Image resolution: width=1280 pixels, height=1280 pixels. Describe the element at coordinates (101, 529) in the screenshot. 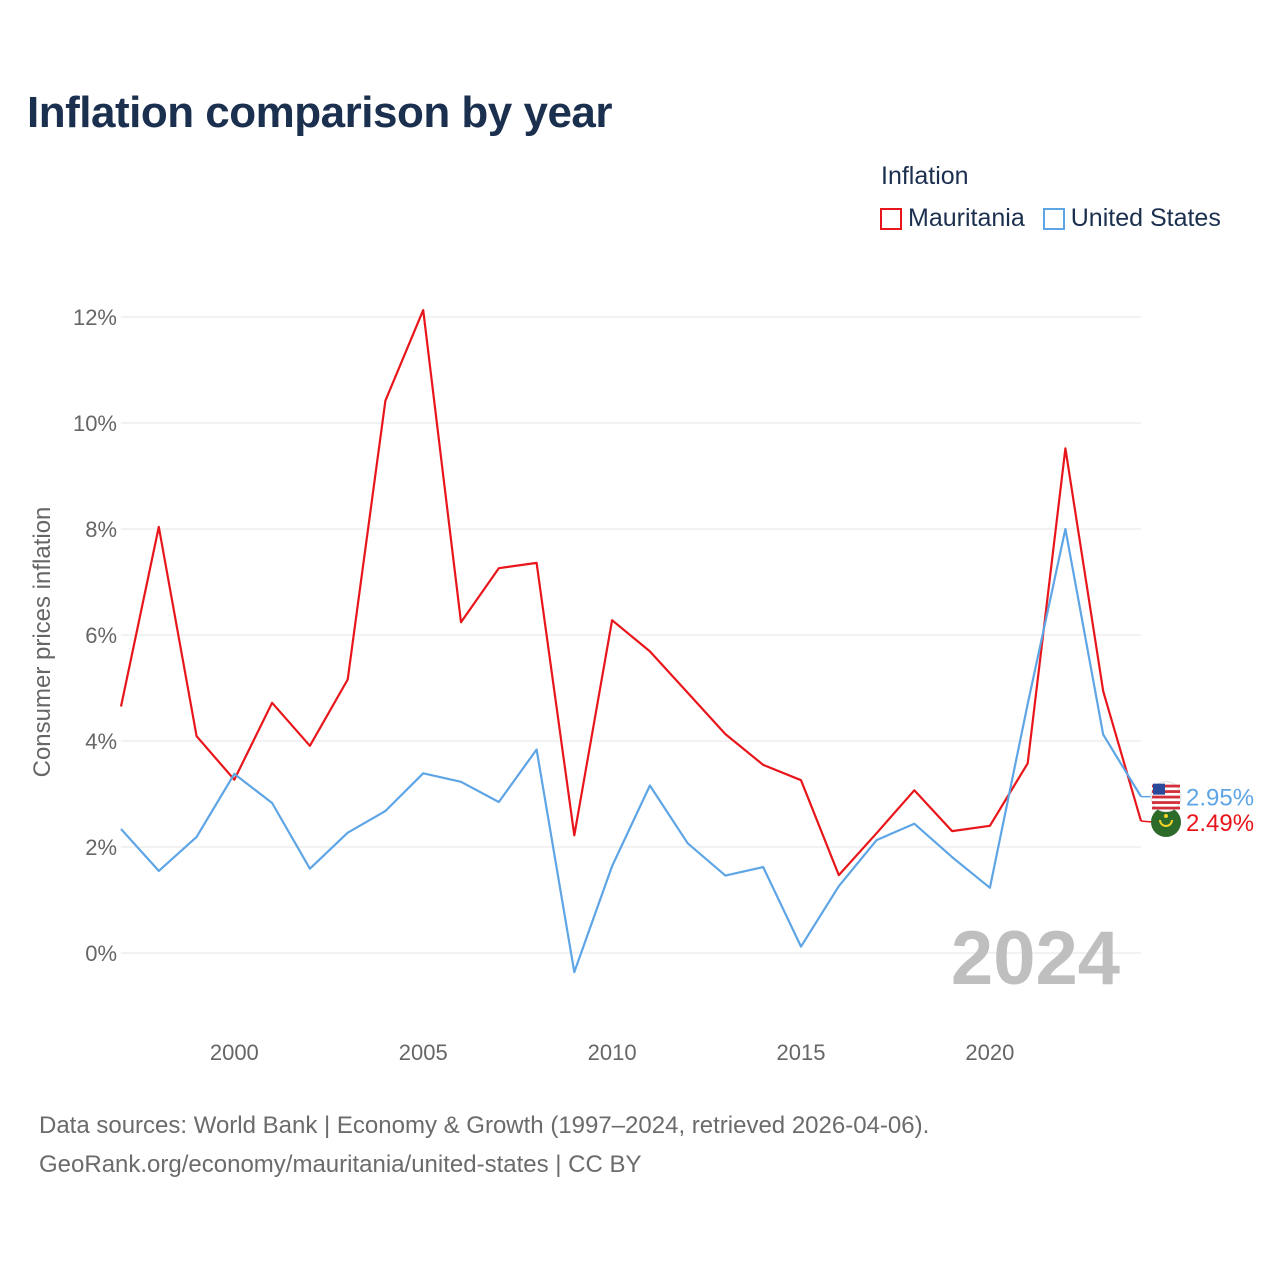

I see `y-tick-label: 8%` at that location.